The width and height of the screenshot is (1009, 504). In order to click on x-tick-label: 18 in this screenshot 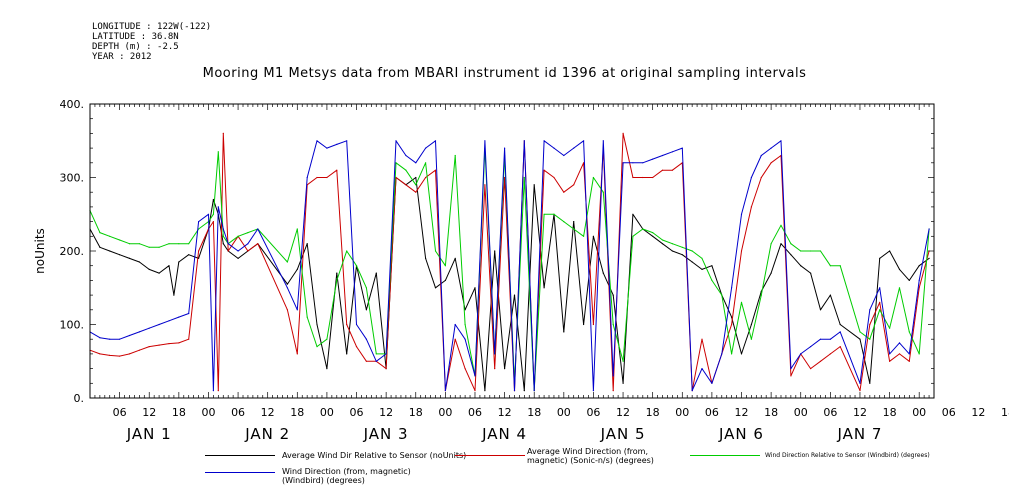, I will do `click(416, 412)`.